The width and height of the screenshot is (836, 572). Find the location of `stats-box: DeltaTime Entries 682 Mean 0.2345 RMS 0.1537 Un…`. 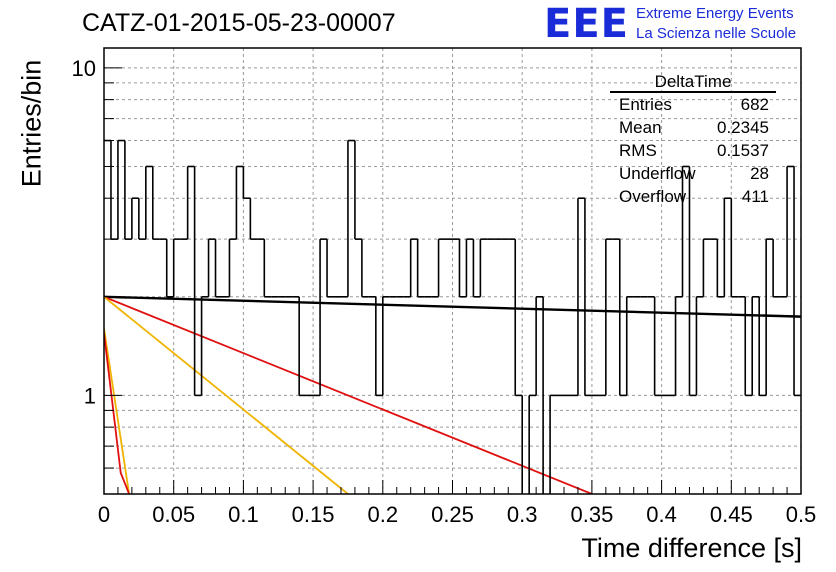

stats-box: DeltaTime Entries 682 Mean 0.2345 RMS 0.1537 Un… is located at coordinates (693, 139).